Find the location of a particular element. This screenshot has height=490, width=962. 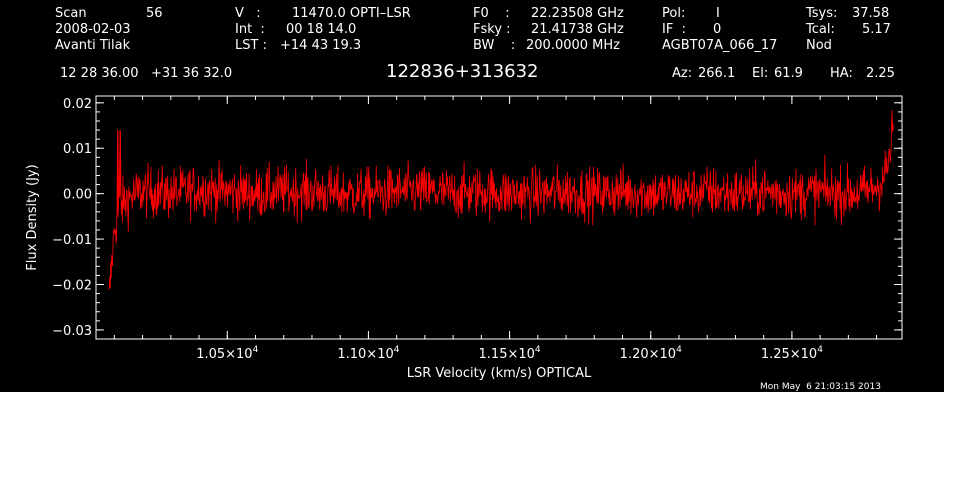

x-tick-label: 1.20×10⁴ is located at coordinates (651, 353).